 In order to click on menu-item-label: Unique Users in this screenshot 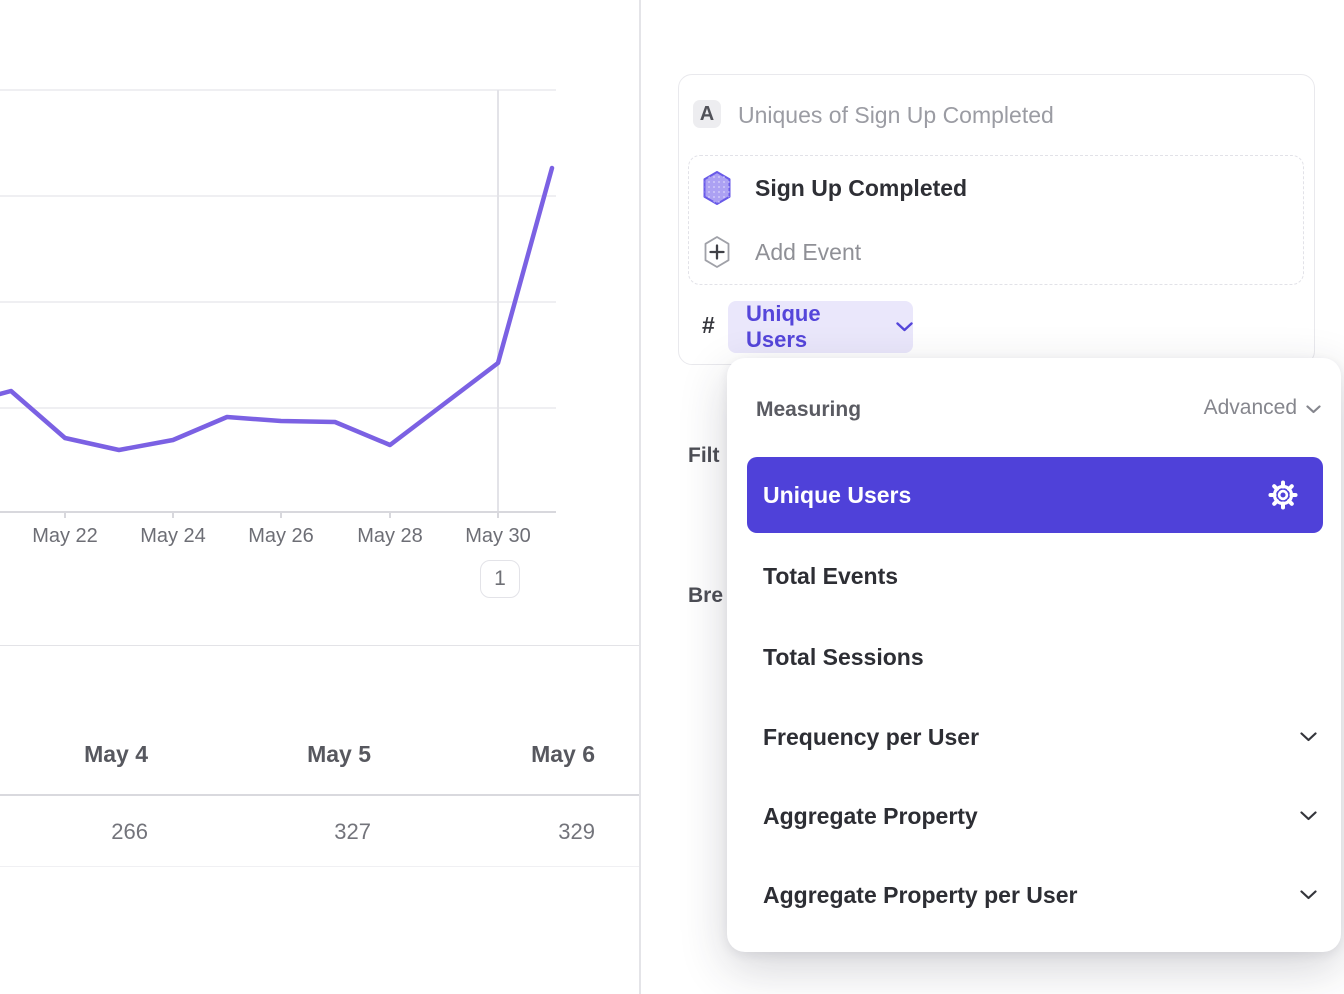, I will do `click(837, 494)`.